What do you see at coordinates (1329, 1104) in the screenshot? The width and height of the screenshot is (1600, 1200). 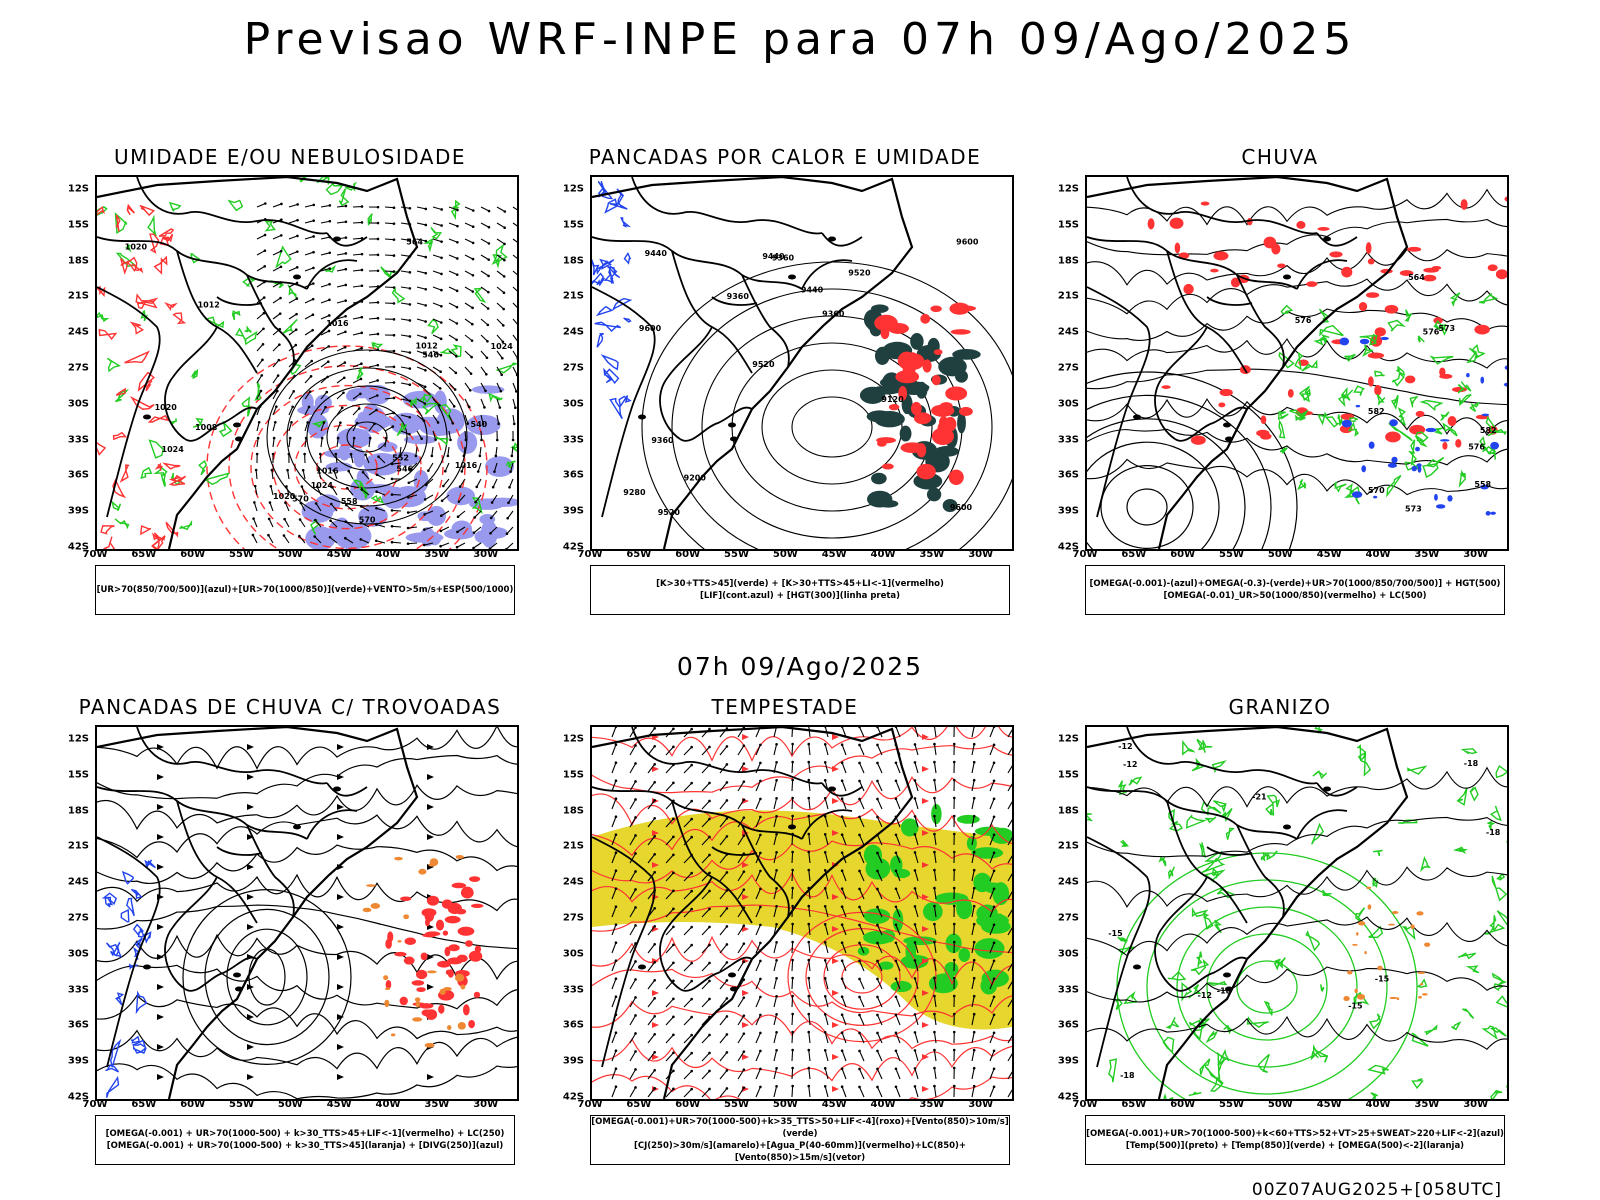 I see `longitude-label: 45W` at bounding box center [1329, 1104].